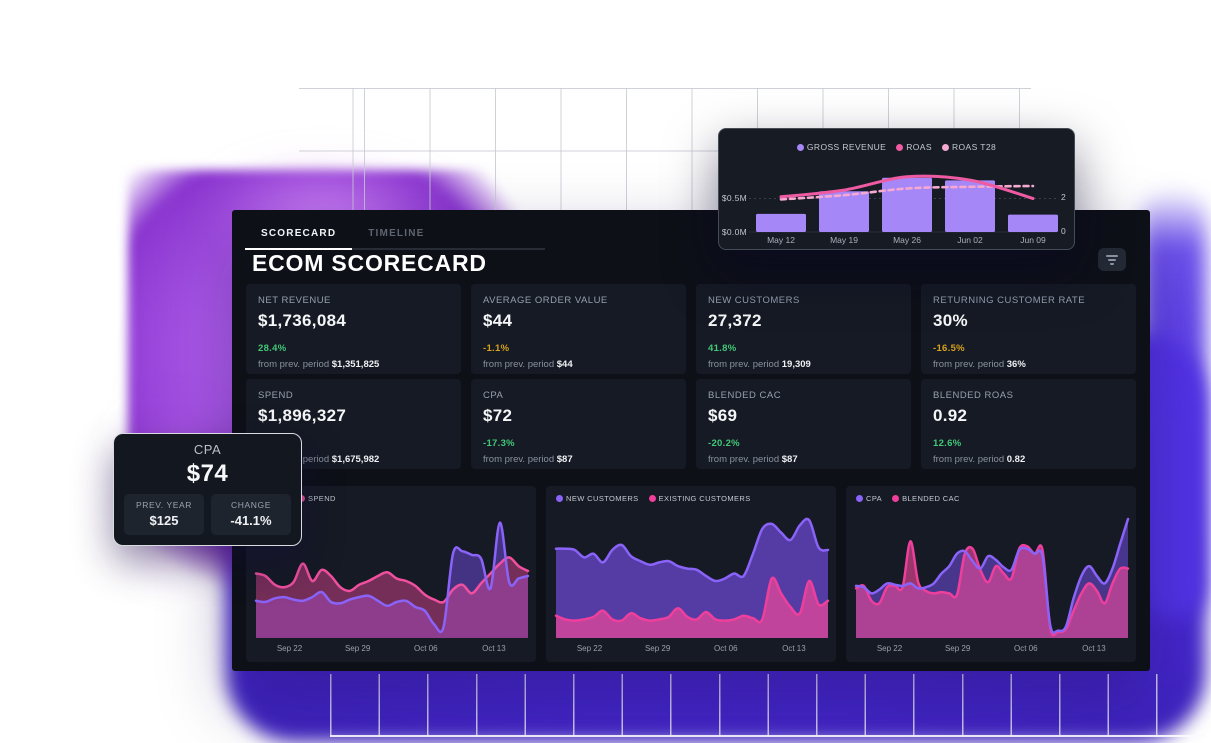 The width and height of the screenshot is (1211, 743). Describe the element at coordinates (207, 514) in the screenshot. I see `cpa-card-boxes: PREV. YEAR $125 CHANGE -41.1%` at that location.